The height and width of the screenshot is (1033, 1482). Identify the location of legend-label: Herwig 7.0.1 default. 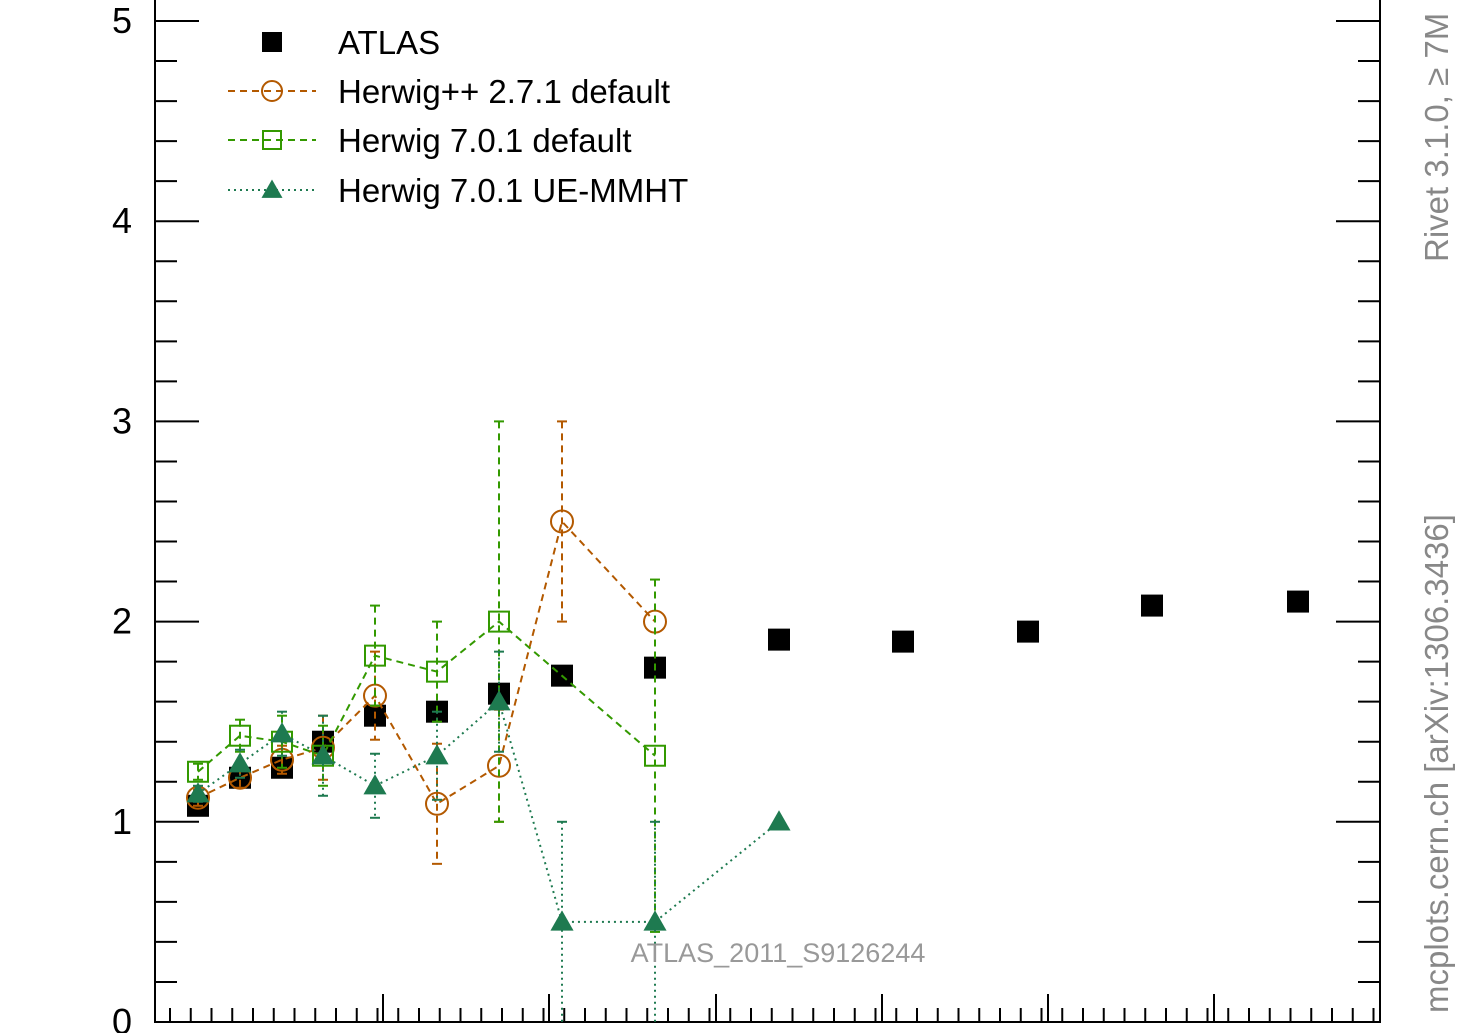
(485, 140).